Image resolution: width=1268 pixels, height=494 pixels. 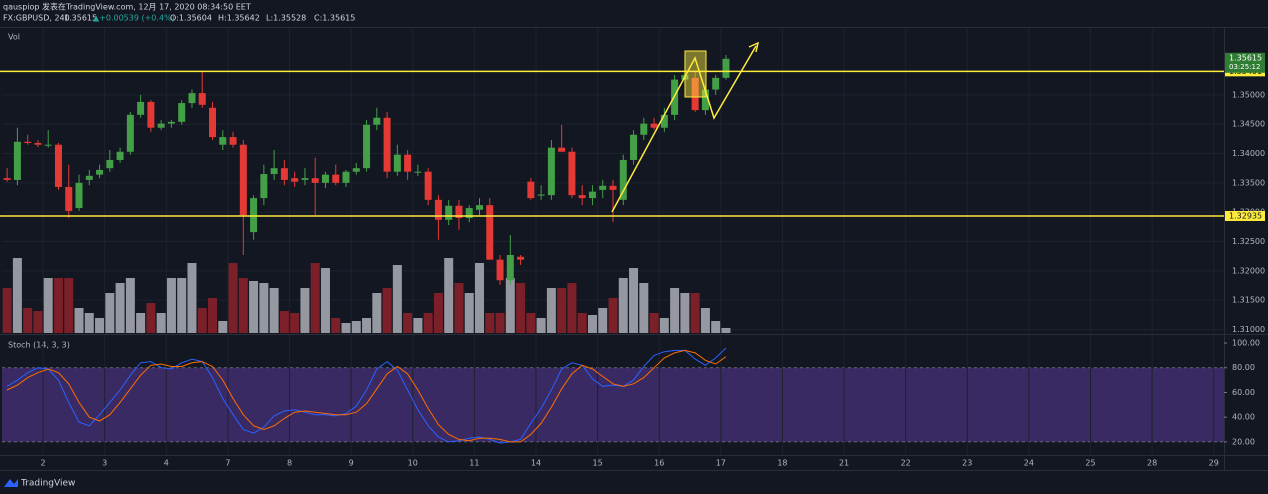 I want to click on stoch-line, so click(x=366, y=395).